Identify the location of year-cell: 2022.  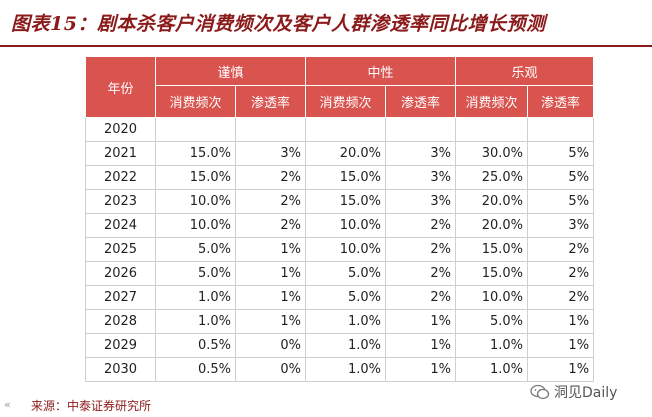
(120, 177).